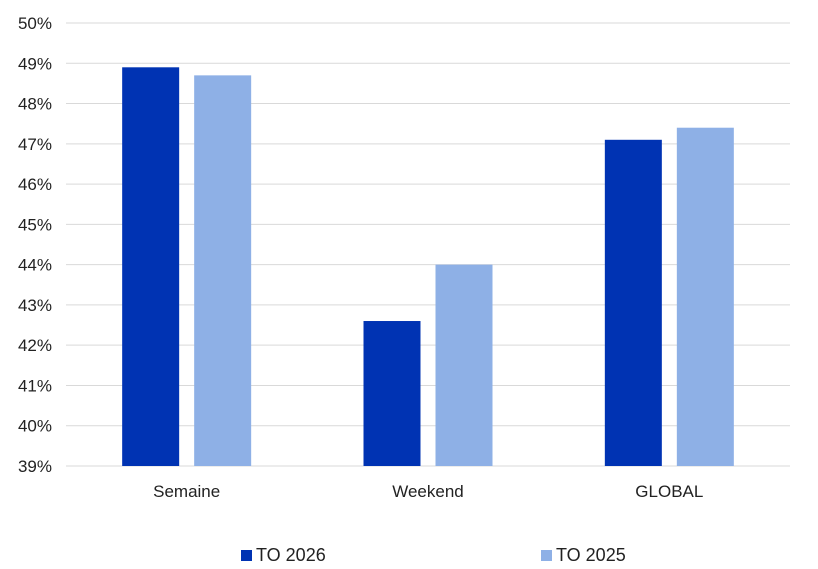 Image resolution: width=818 pixels, height=569 pixels. Describe the element at coordinates (186, 491) in the screenshot. I see `x-category-label: Semaine` at that location.